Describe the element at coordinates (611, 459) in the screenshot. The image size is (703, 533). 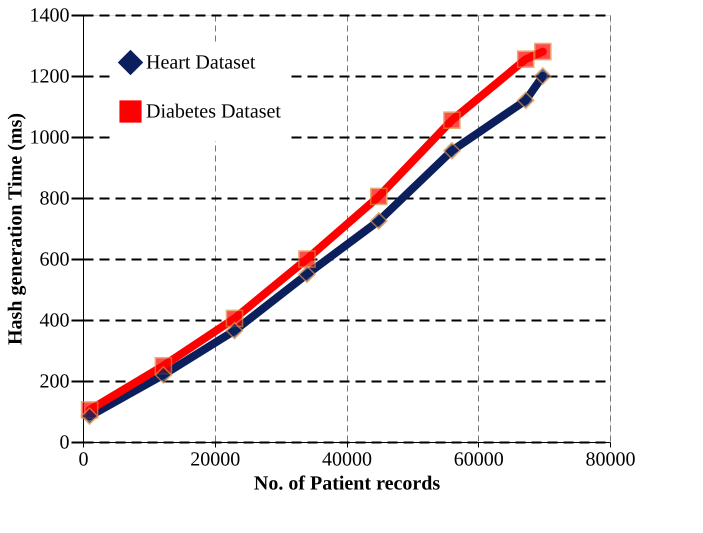
I see `x-tick-label: 80000` at that location.